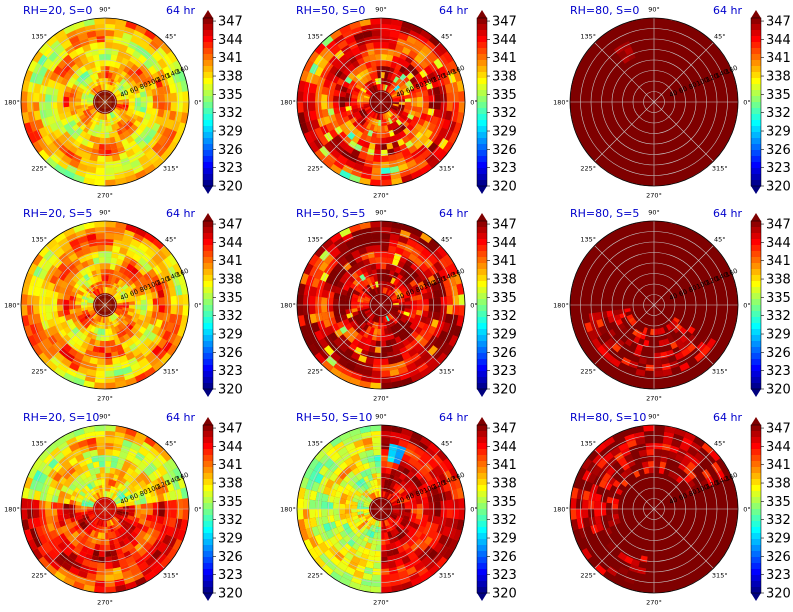 This screenshot has height=612, width=793. I want to click on angle-label: 90°, so click(105, 417).